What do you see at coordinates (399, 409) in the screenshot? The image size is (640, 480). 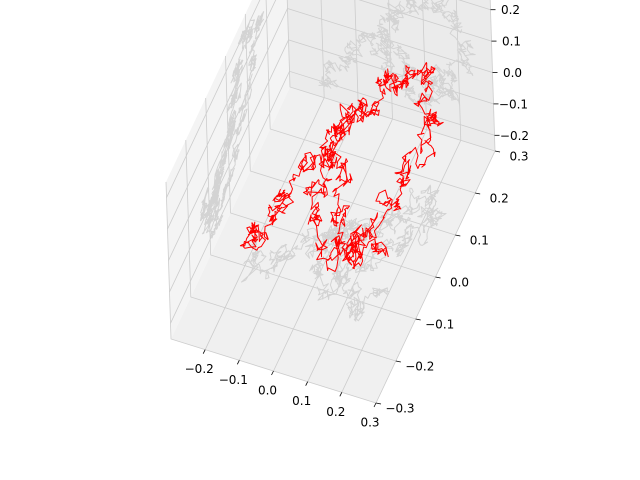 I see `y-tick-label: −0.3` at bounding box center [399, 409].